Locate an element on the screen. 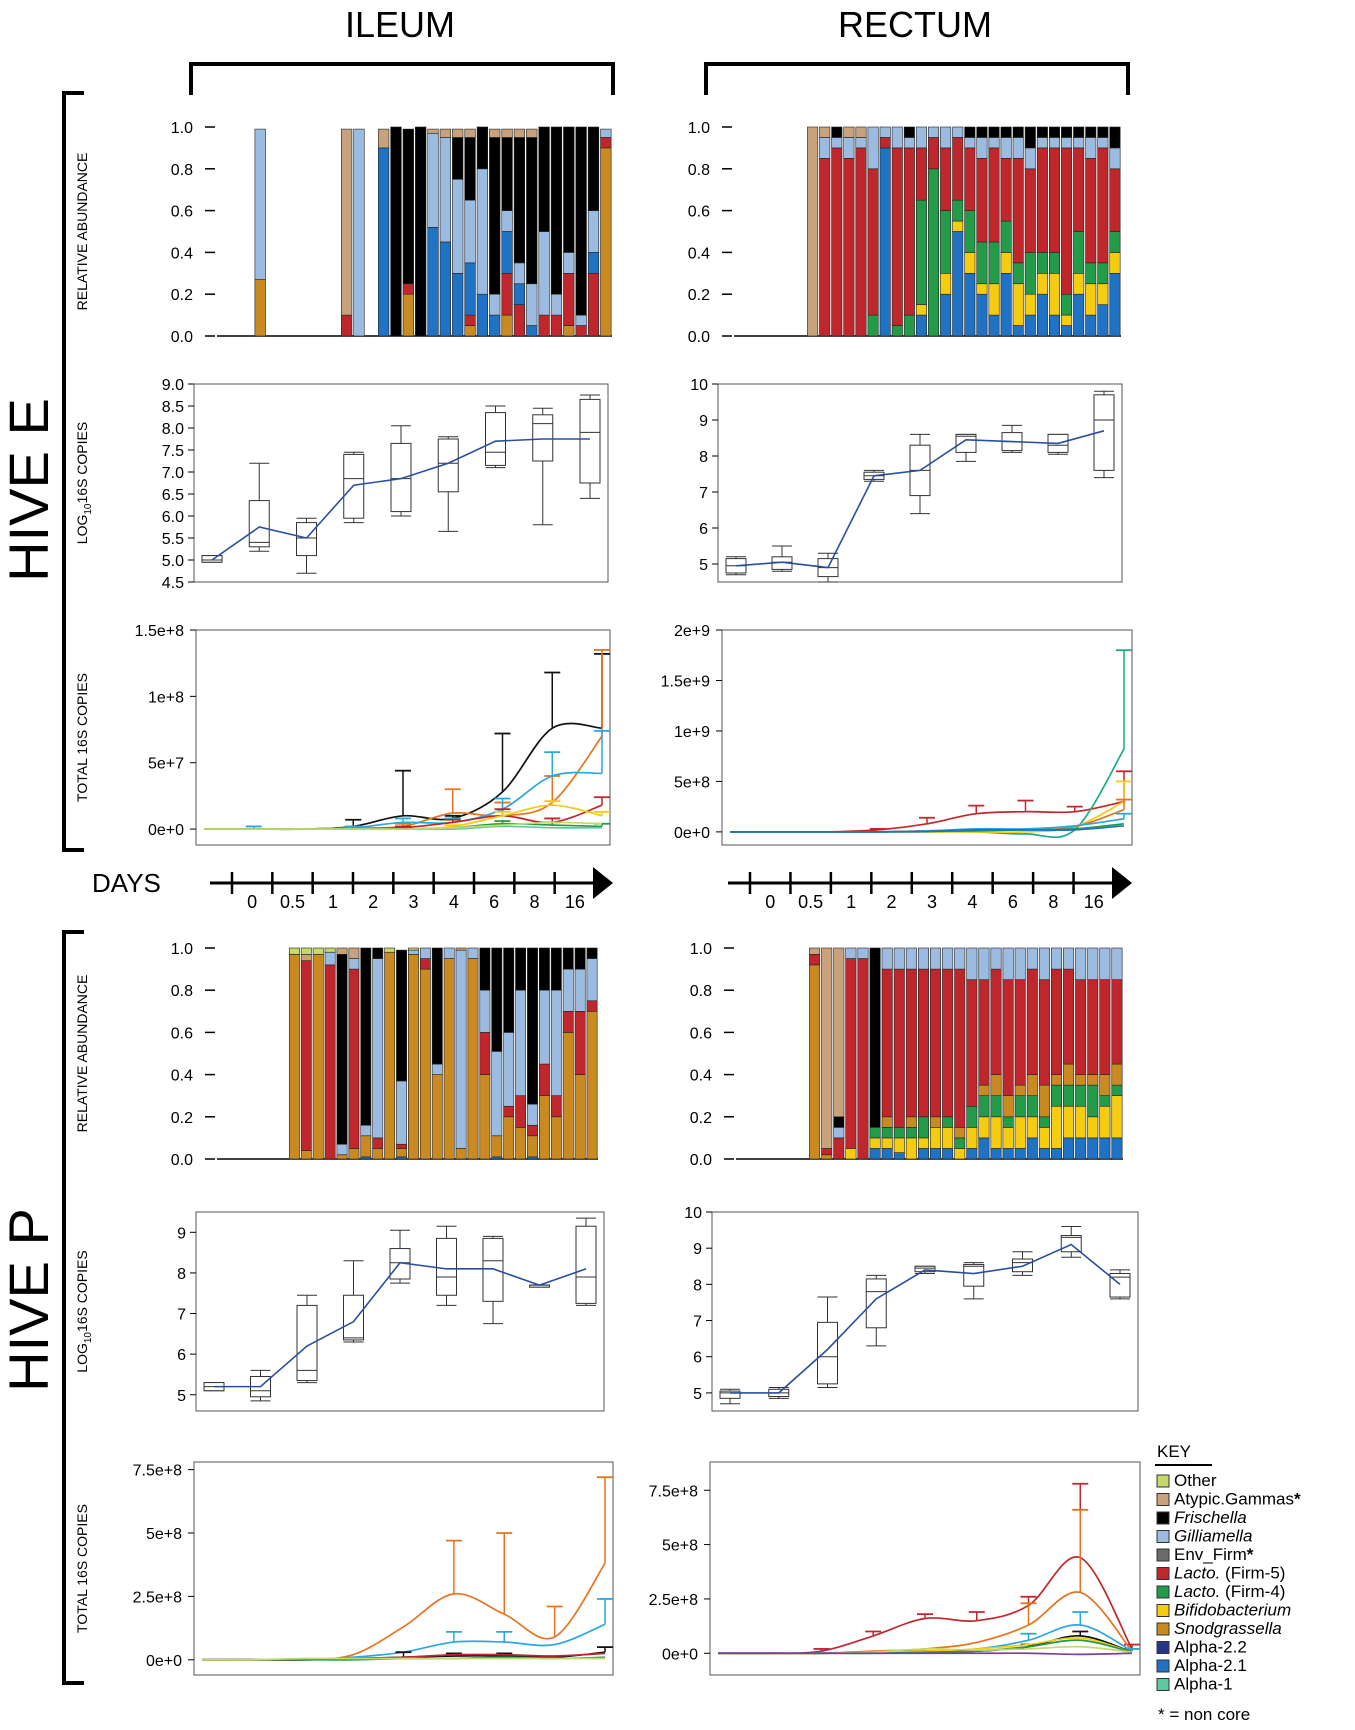 Image resolution: width=1355 pixels, height=1730 pixels. legend-title: KEY is located at coordinates (1174, 1451).